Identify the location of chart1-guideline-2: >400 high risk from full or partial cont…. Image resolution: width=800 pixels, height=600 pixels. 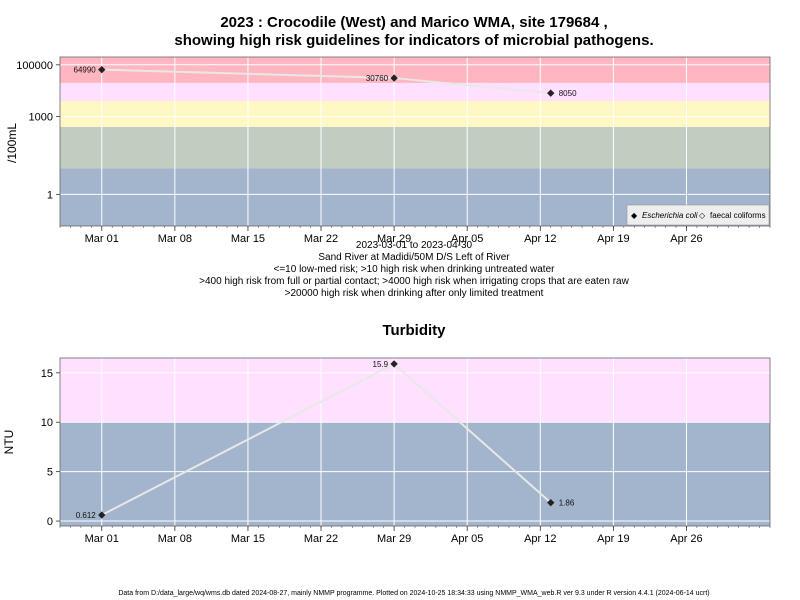
(414, 281).